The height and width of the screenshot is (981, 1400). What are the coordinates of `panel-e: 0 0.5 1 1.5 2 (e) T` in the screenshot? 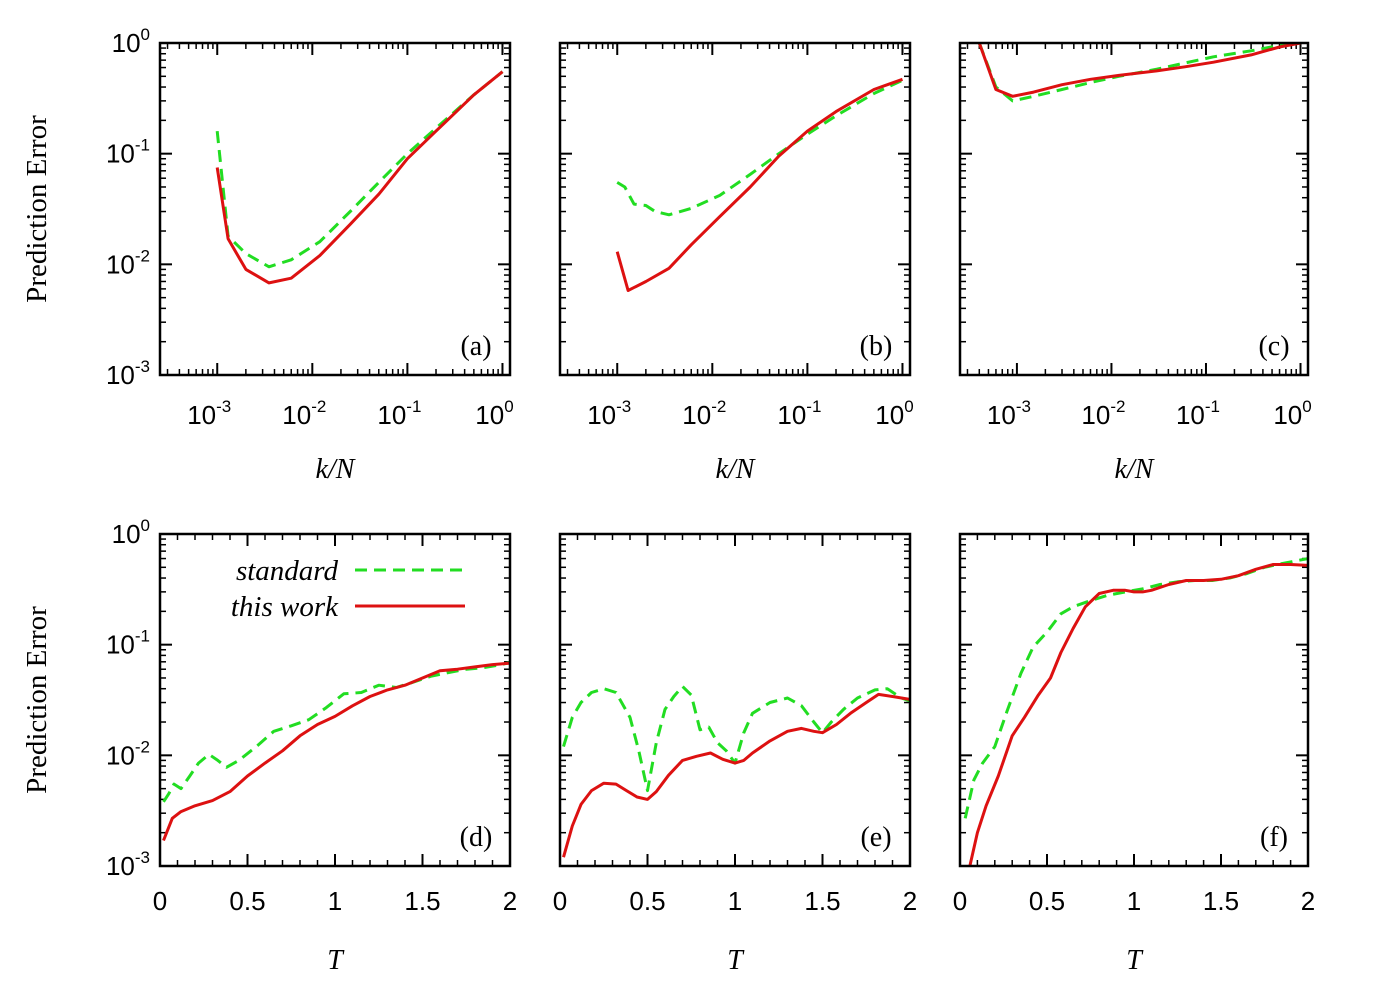 It's located at (735, 754).